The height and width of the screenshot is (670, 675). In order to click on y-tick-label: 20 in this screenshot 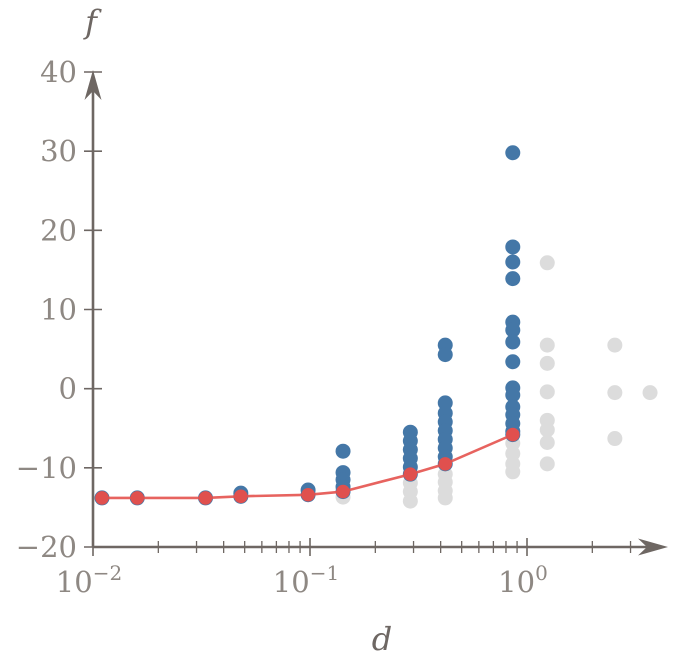, I will do `click(58, 230)`.